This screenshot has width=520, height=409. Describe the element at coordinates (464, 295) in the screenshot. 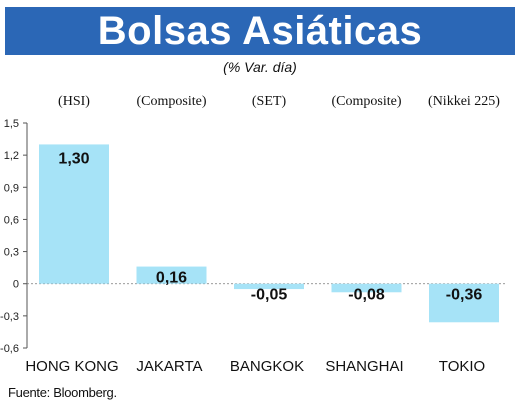

I see `value-label: -0,36` at that location.